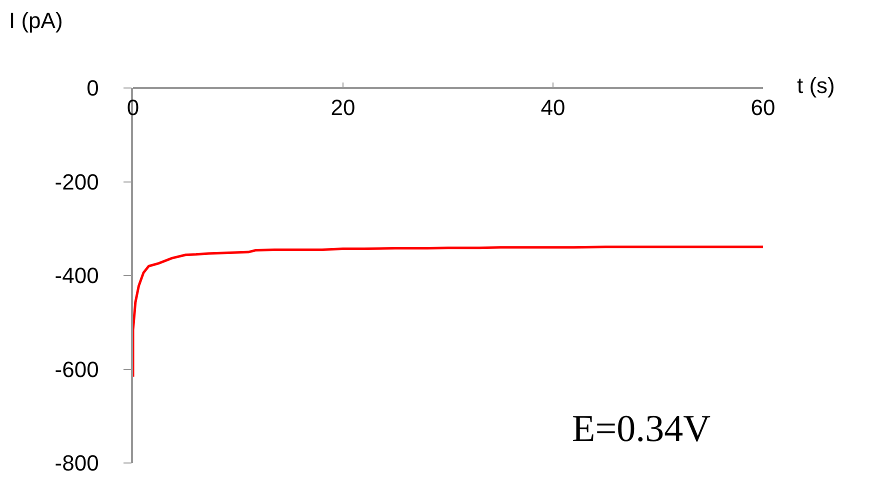  I want to click on y-axis-title: I (pA), so click(36, 20).